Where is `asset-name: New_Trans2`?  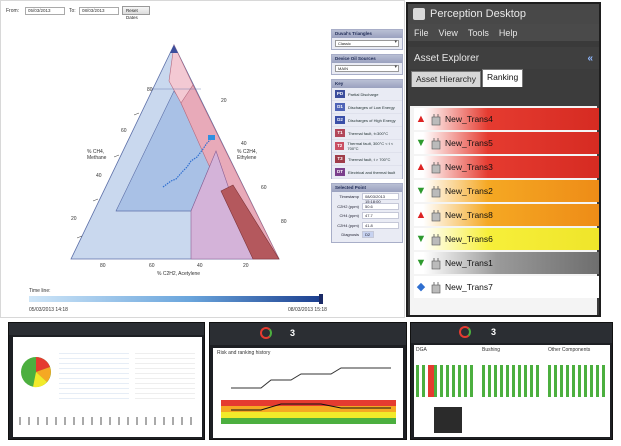 asset-name: New_Trans2 is located at coordinates (469, 191).